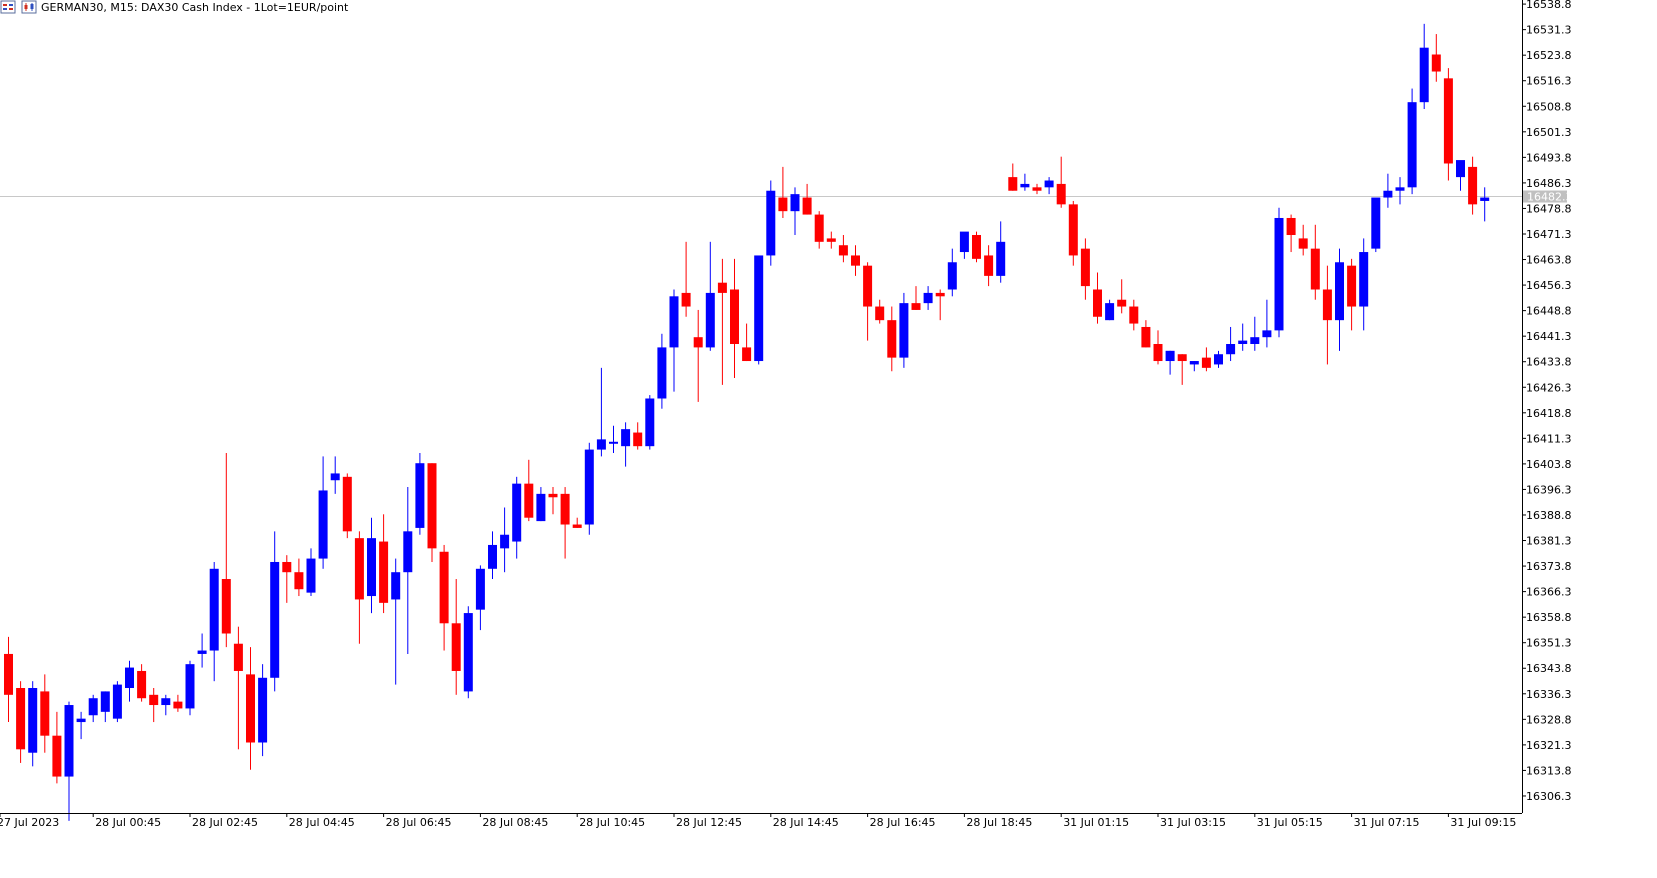 This screenshot has width=1657, height=878. I want to click on price-tick-label: 16321.3, so click(1549, 745).